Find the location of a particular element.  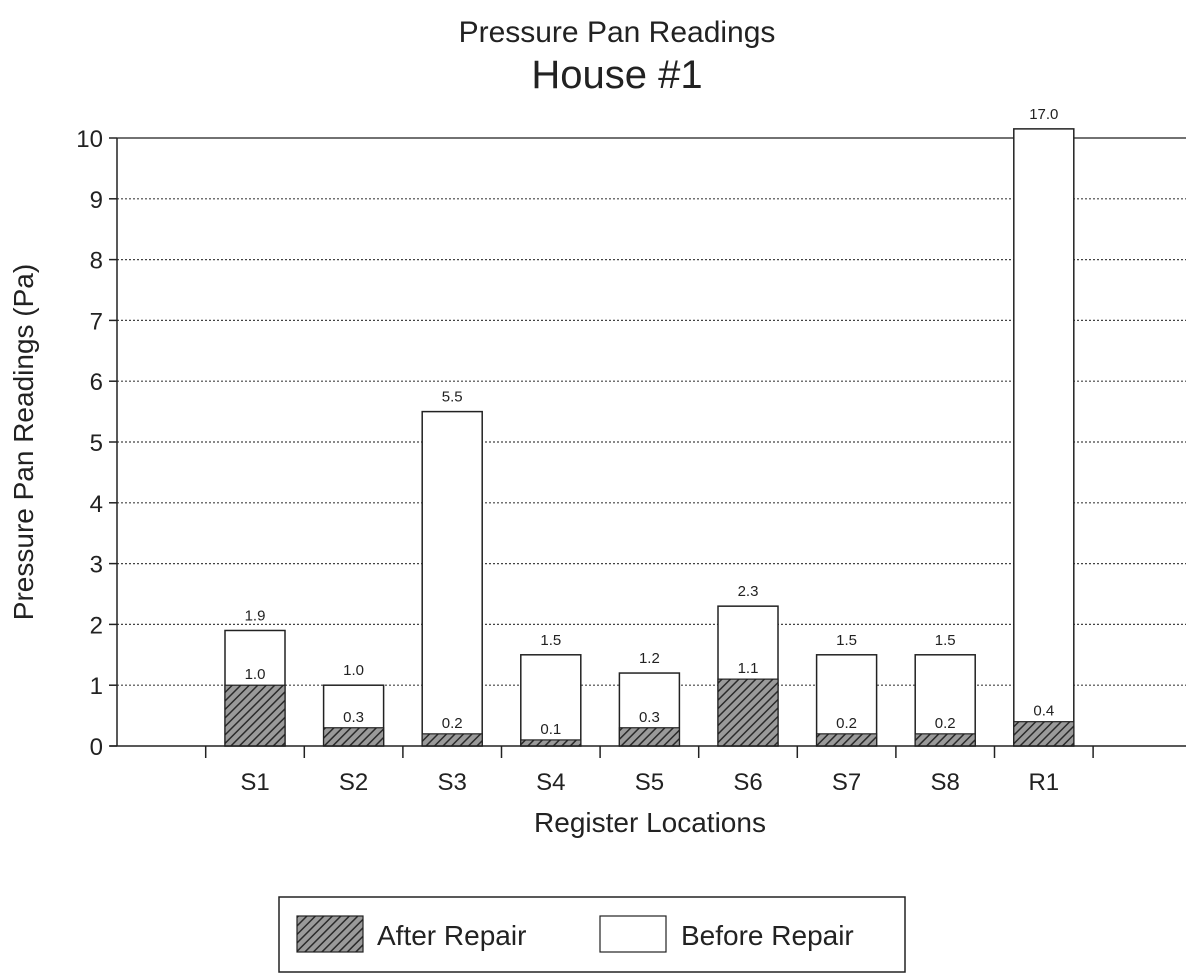

data-label-before-repair: 1.2 is located at coordinates (649, 658).